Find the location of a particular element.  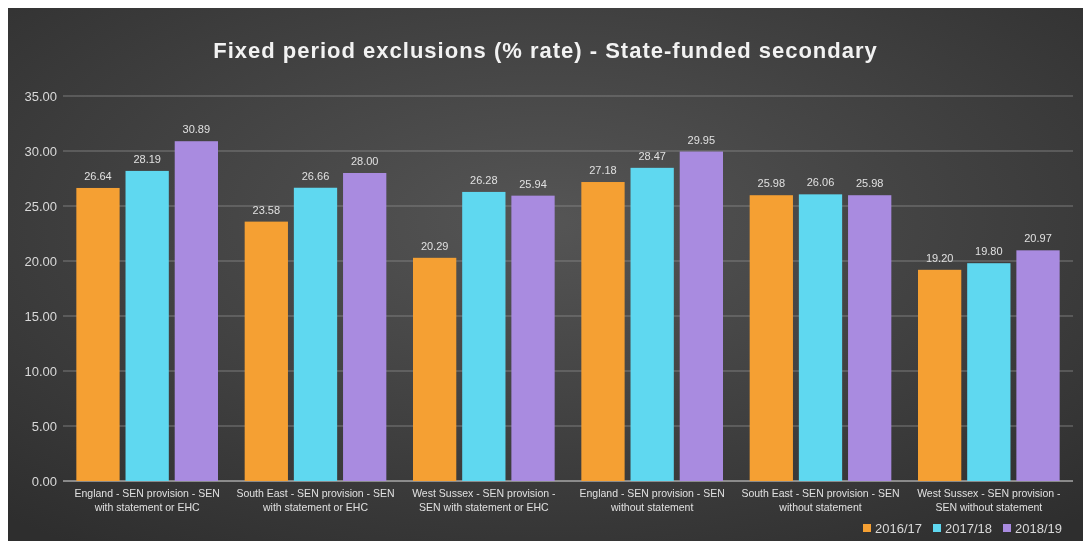

data-label: 28.19 is located at coordinates (147, 158).